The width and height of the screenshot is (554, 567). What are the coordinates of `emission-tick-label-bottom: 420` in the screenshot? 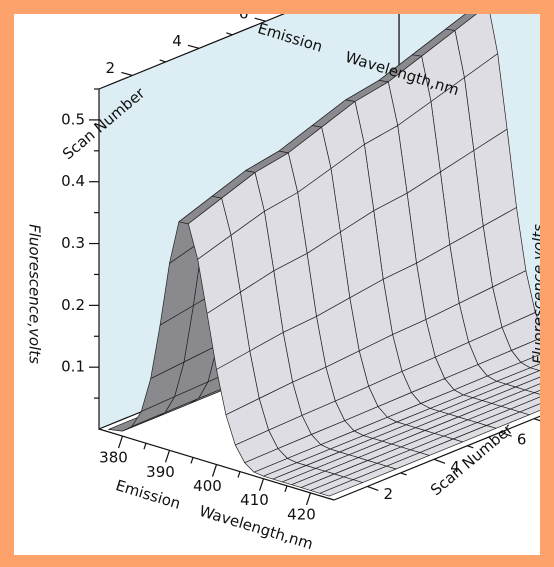 It's located at (301, 514).